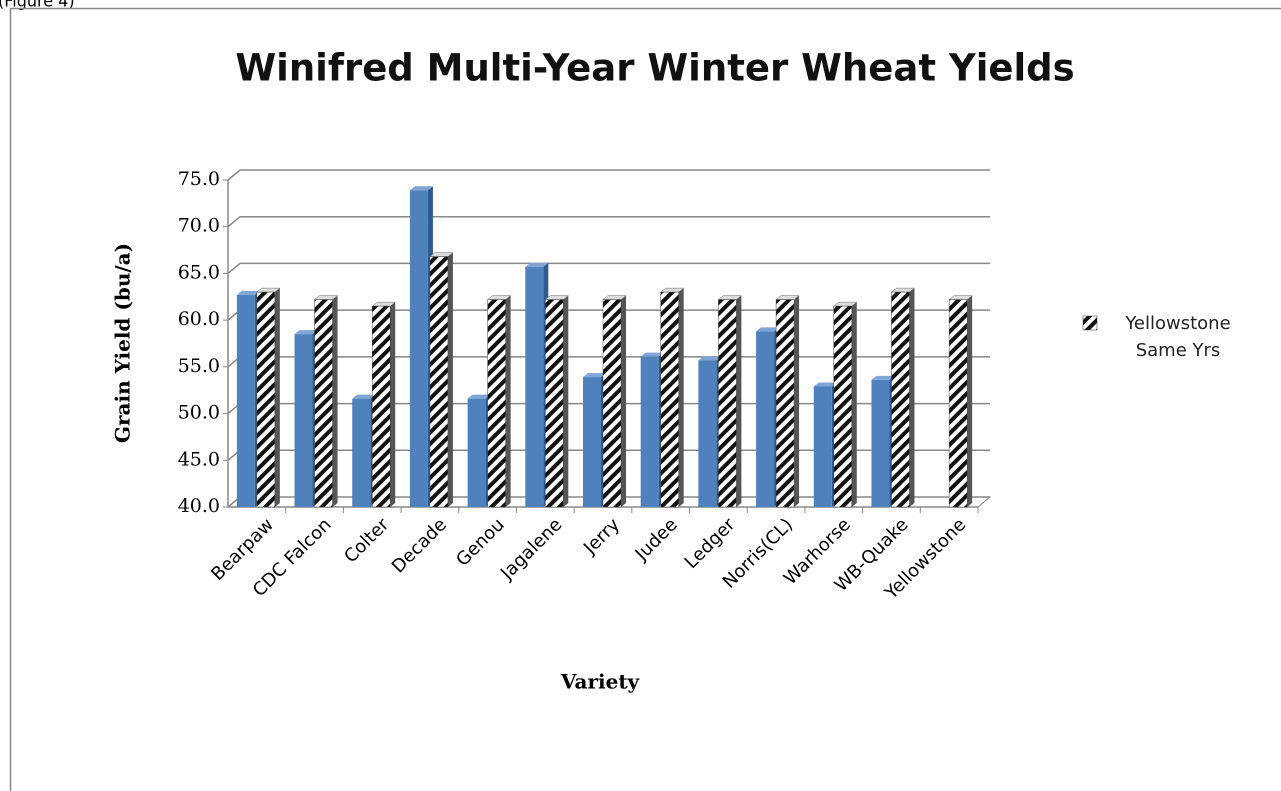 Image resolution: width=1281 pixels, height=791 pixels. Describe the element at coordinates (601, 536) in the screenshot. I see `x-tick-label: Jerry` at that location.